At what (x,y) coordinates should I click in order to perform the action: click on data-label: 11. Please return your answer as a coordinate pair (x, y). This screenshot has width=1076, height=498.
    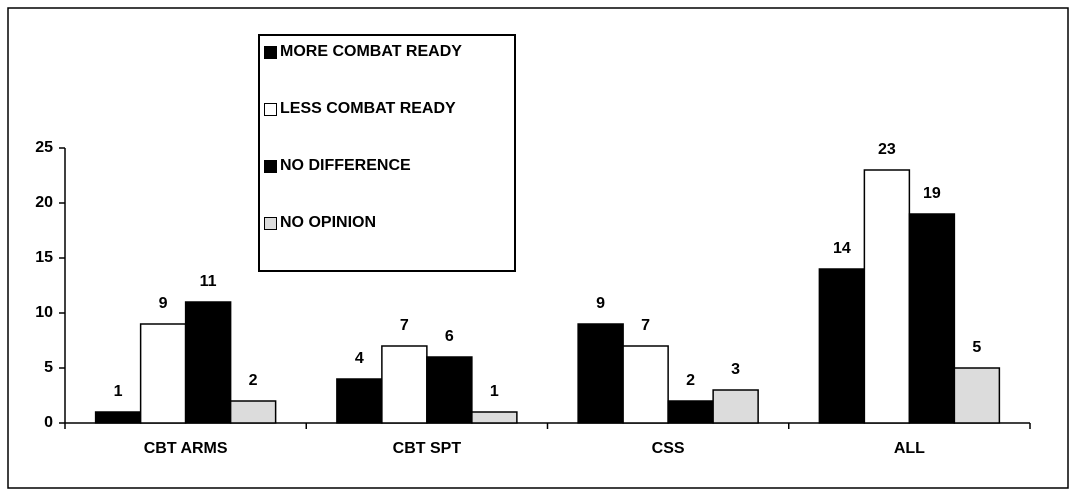
    Looking at the image, I should click on (208, 281).